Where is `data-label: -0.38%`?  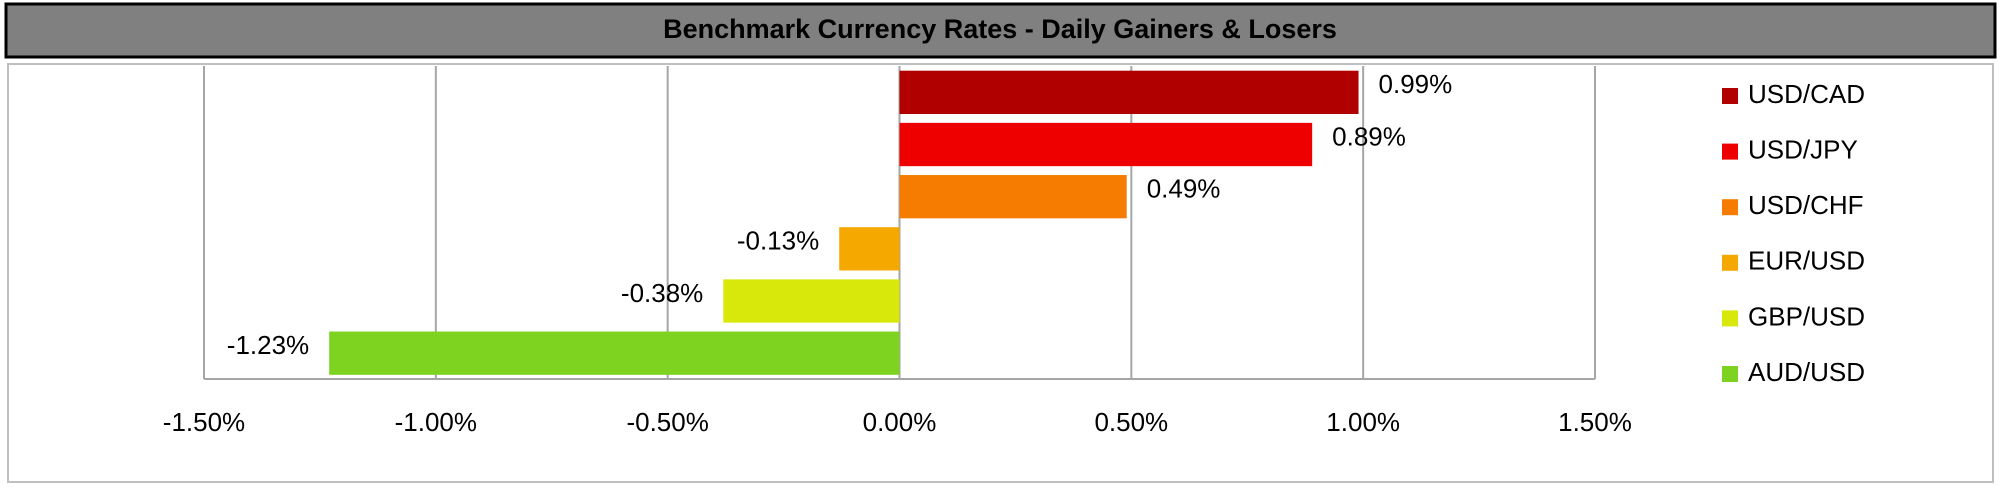 data-label: -0.38% is located at coordinates (662, 293).